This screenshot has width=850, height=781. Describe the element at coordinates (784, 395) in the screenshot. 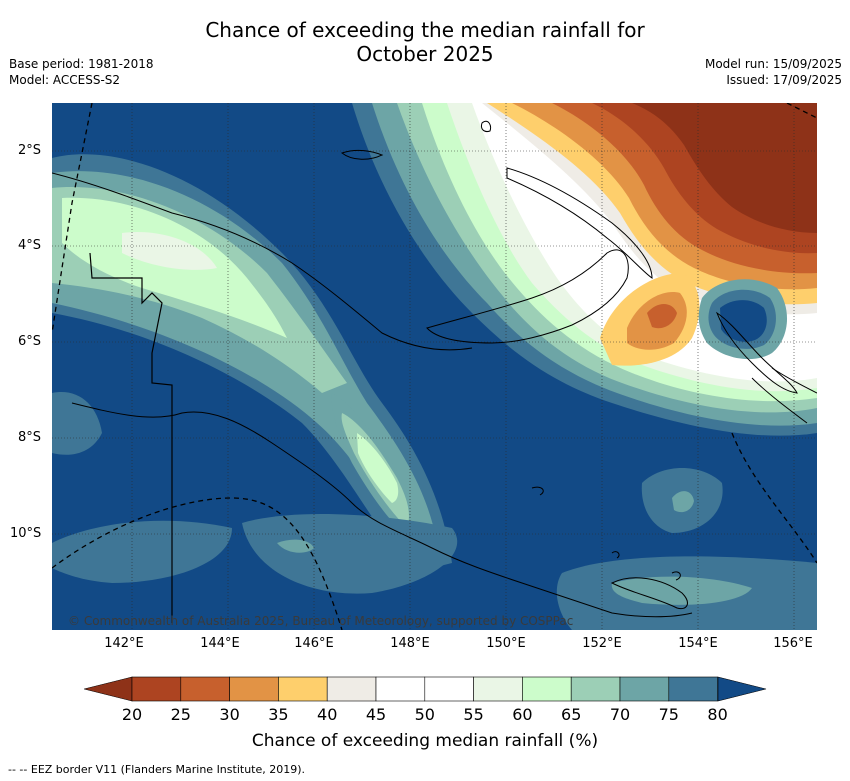

I see `solomons` at that location.